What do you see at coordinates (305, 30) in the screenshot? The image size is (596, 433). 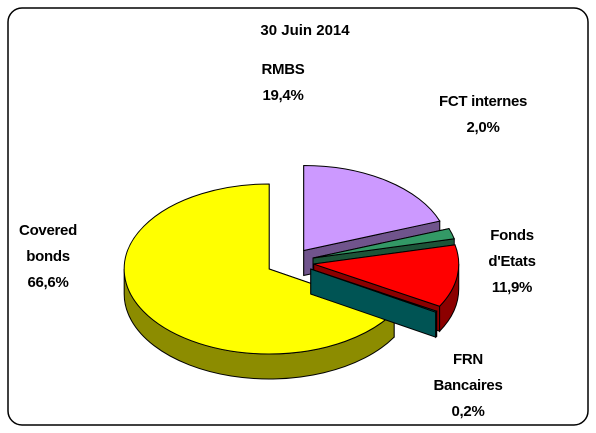 I see `chart-title: 30 Juin 2014` at bounding box center [305, 30].